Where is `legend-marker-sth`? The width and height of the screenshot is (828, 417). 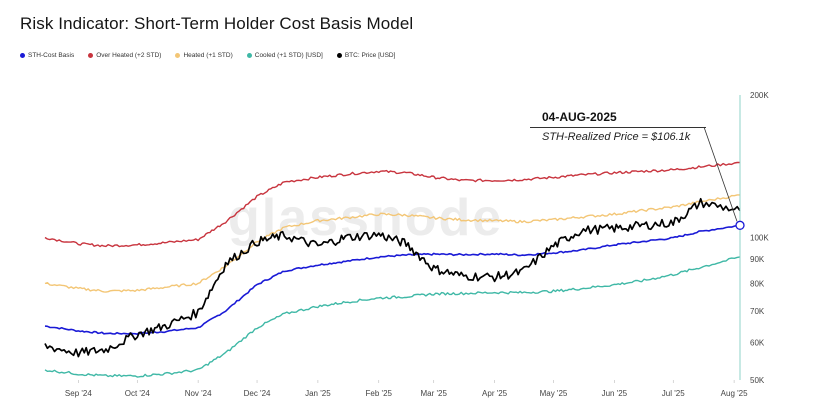 legend-marker-sth is located at coordinates (22, 55).